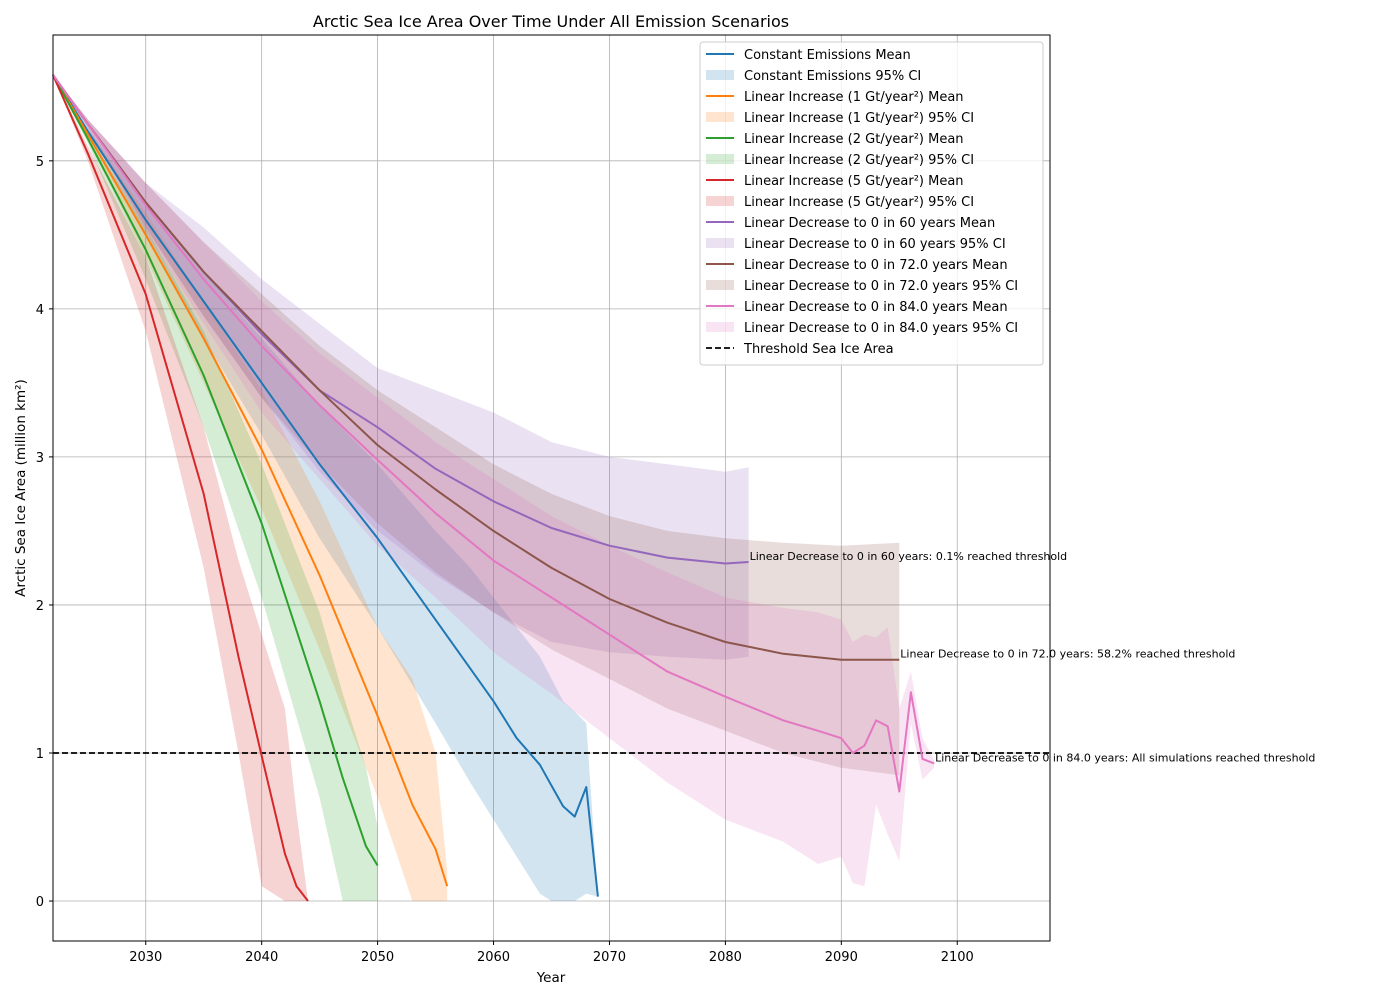  I want to click on y-tick-label-4: 4, so click(40, 310).